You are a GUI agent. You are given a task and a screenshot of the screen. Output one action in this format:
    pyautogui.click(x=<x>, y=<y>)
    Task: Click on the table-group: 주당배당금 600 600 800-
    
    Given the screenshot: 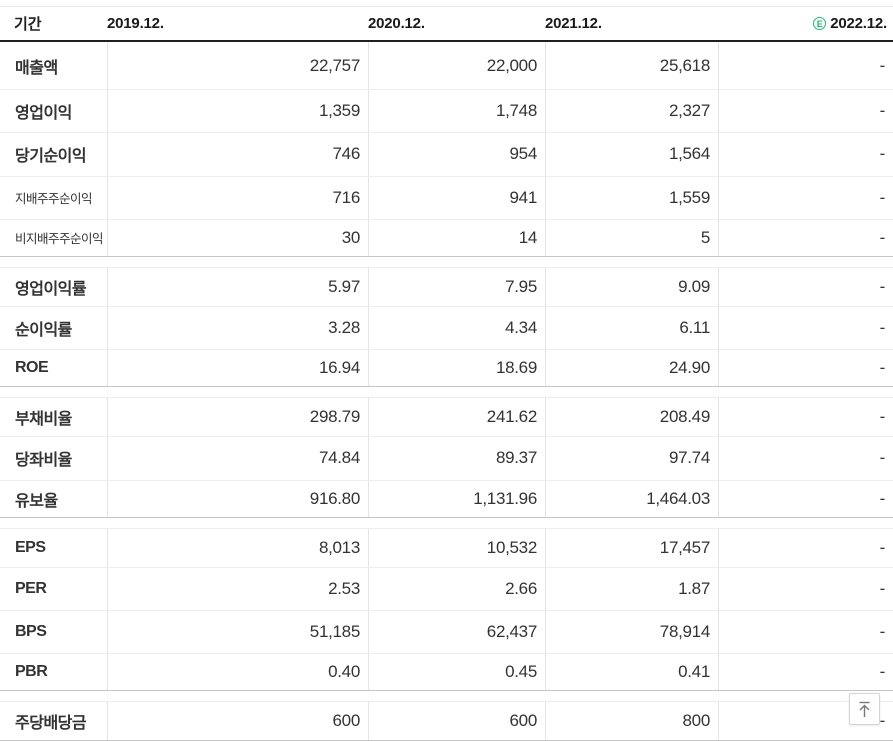 What is the action you would take?
    pyautogui.click(x=446, y=721)
    